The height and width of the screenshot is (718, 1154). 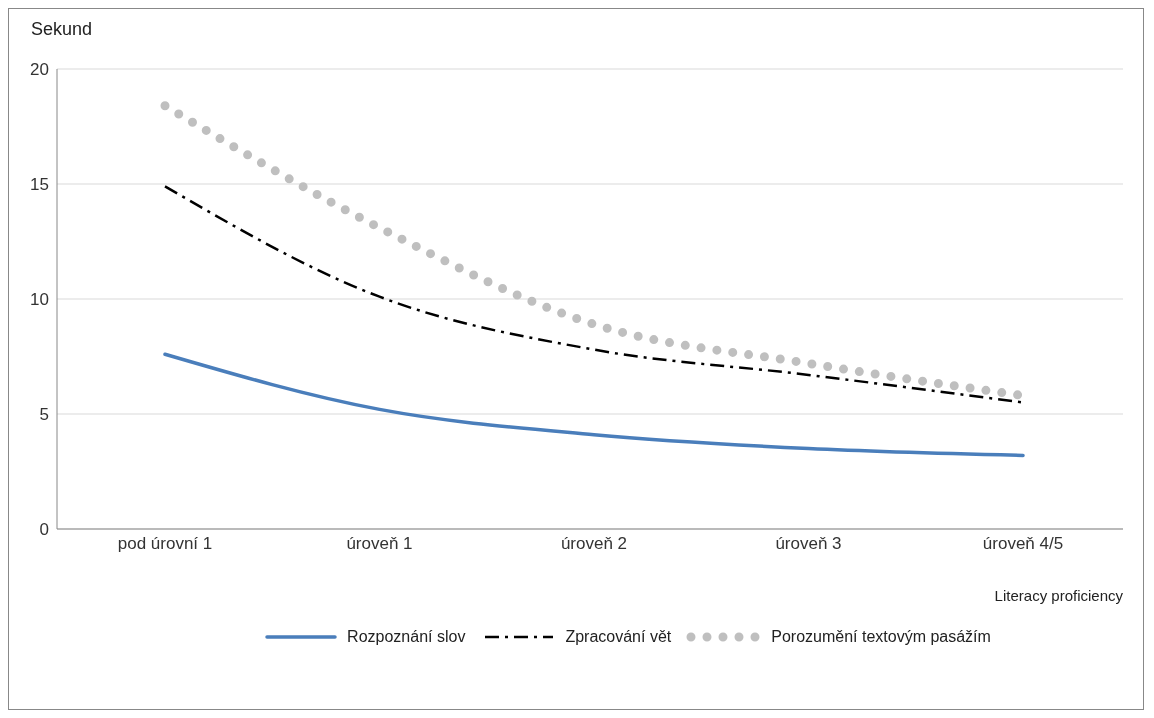 I want to click on legend-label: Zpracování vět, so click(x=618, y=637).